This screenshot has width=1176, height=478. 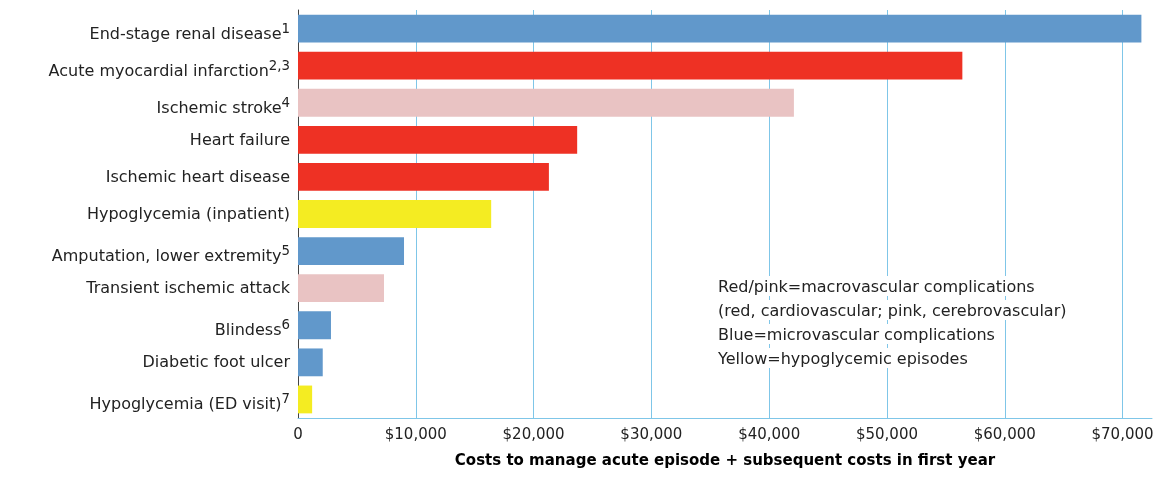 I want to click on x-tick-label: $30,000, so click(x=651, y=433).